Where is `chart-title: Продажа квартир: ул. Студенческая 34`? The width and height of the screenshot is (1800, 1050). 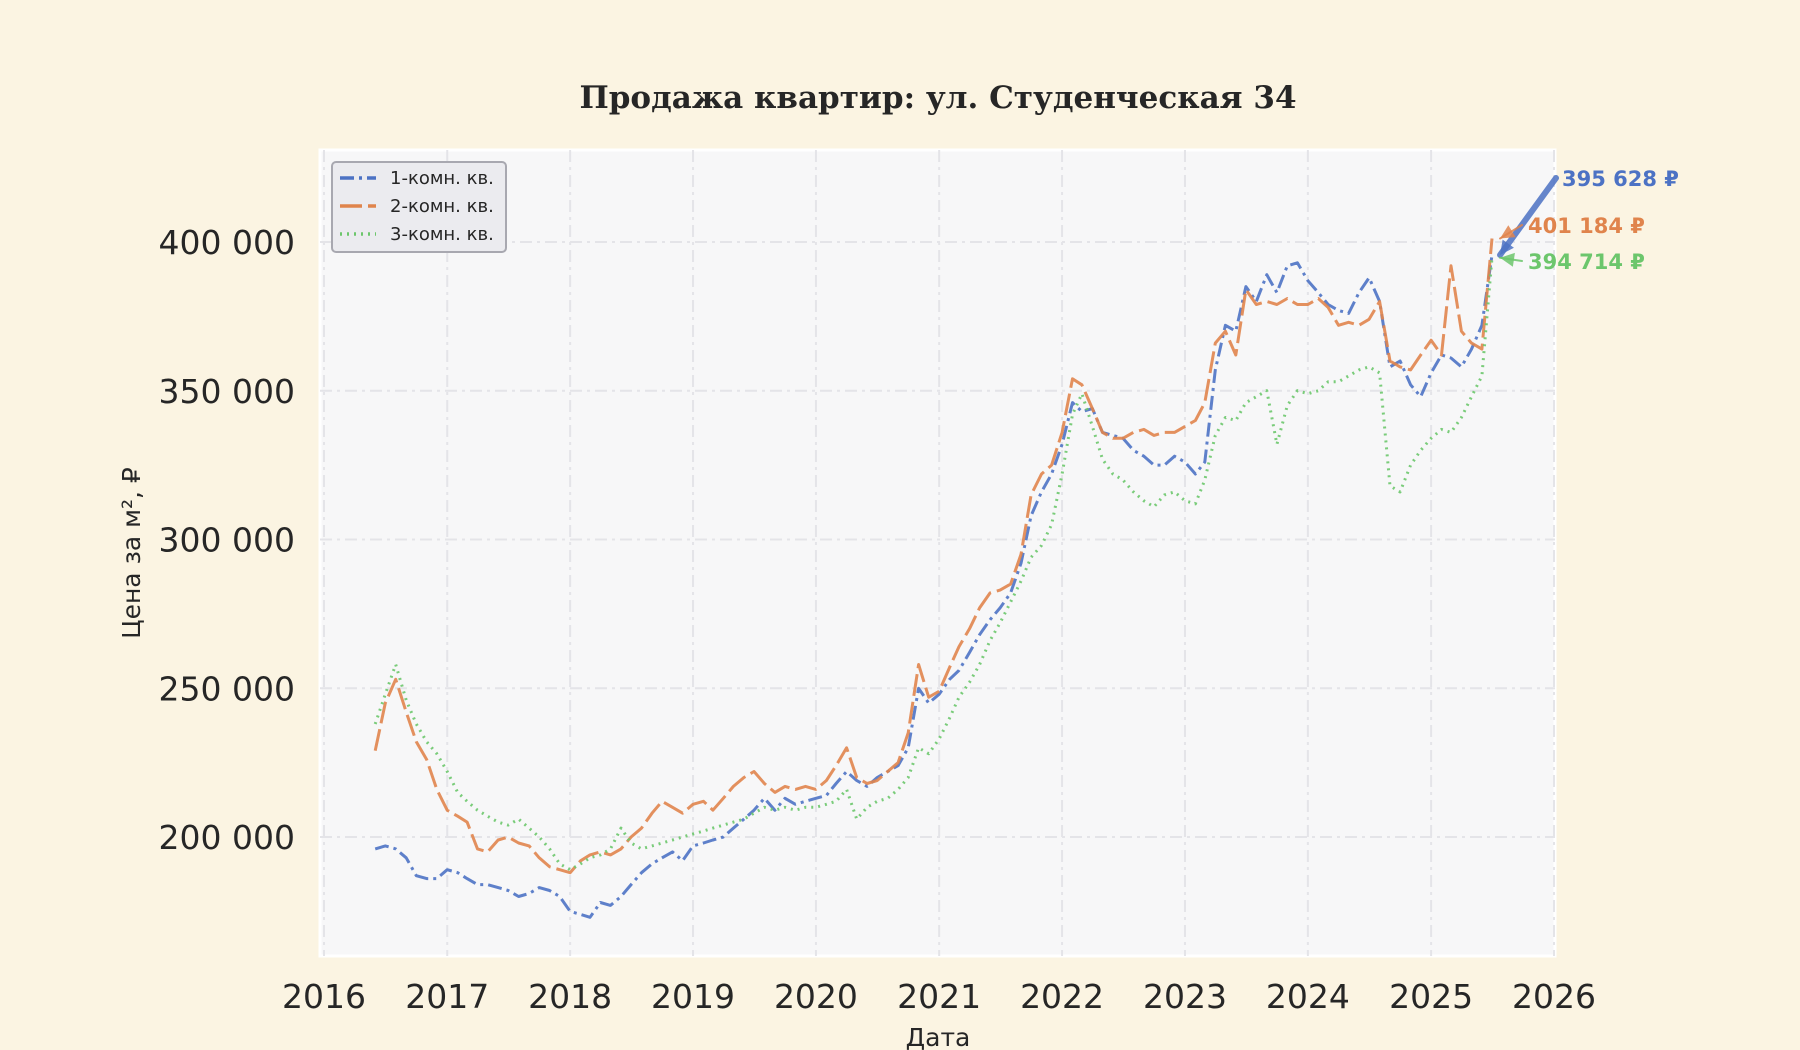
chart-title: Продажа квартир: ул. Студенческая 34 is located at coordinates (937, 98).